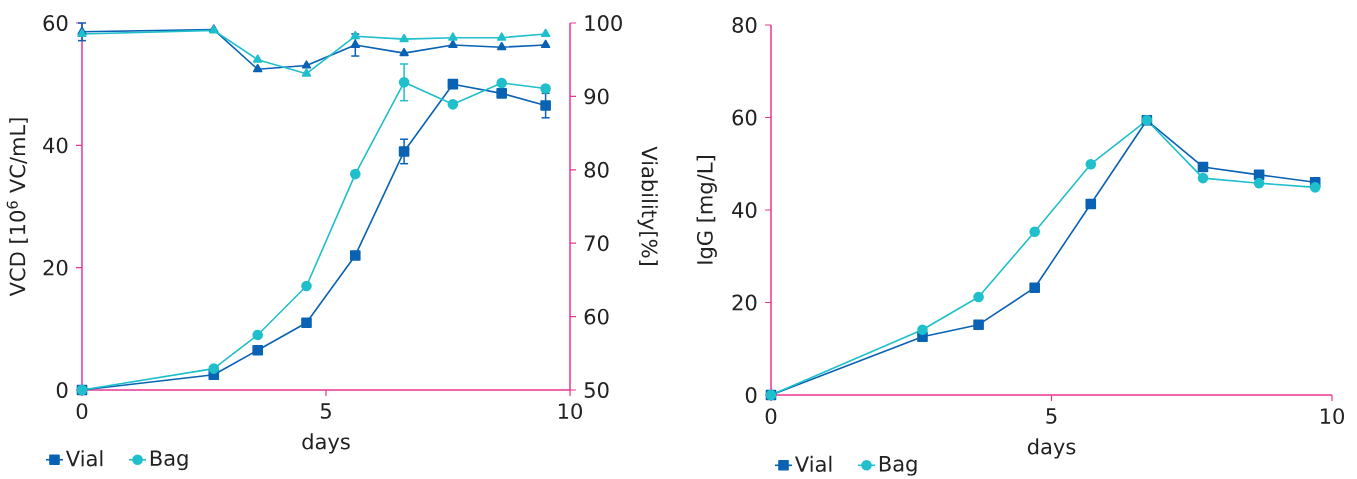 This screenshot has width=1357, height=479. Describe the element at coordinates (596, 96) in the screenshot. I see `y2-tick-label: 90` at that location.